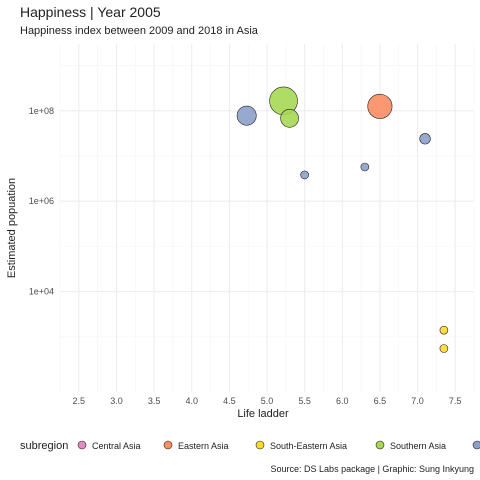 The width and height of the screenshot is (480, 480). Describe the element at coordinates (41, 292) in the screenshot. I see `y-tick-label: 1e+04` at that location.